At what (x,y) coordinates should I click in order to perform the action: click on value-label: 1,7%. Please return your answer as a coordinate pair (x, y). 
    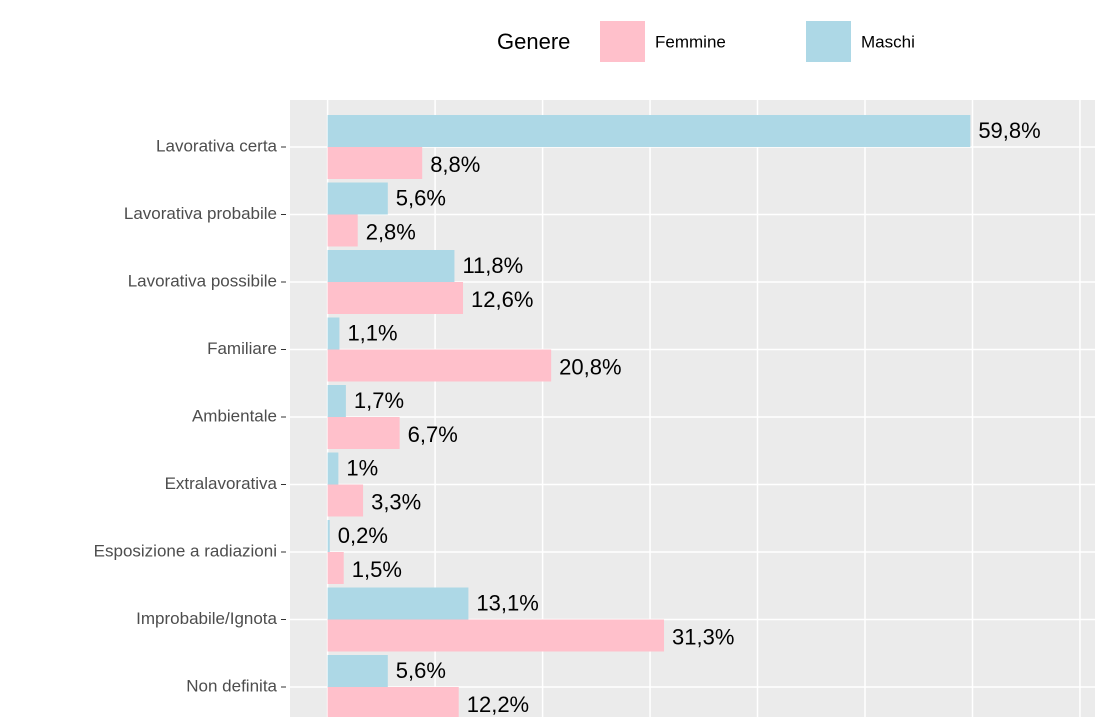
    Looking at the image, I should click on (379, 400).